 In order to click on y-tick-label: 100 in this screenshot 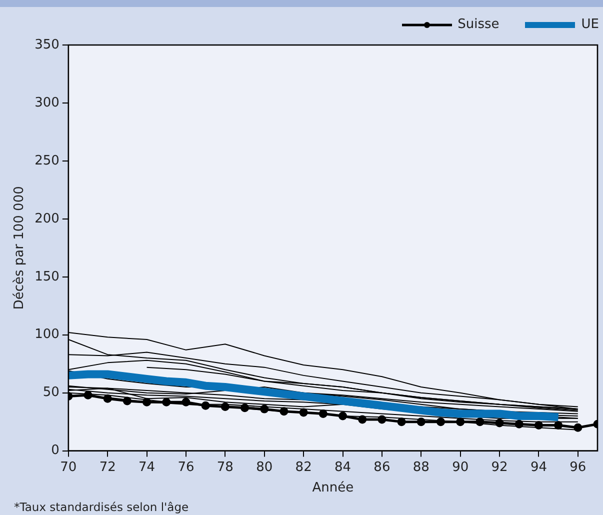, I will do `click(47, 334)`.